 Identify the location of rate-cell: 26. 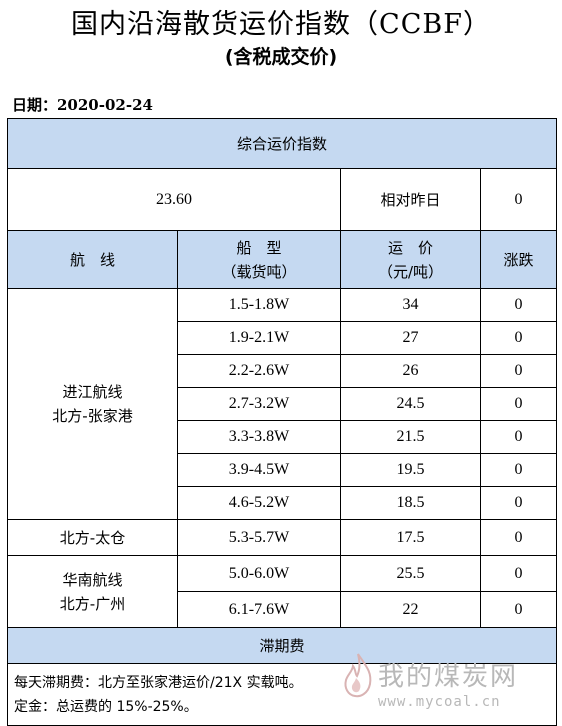
(410, 371).